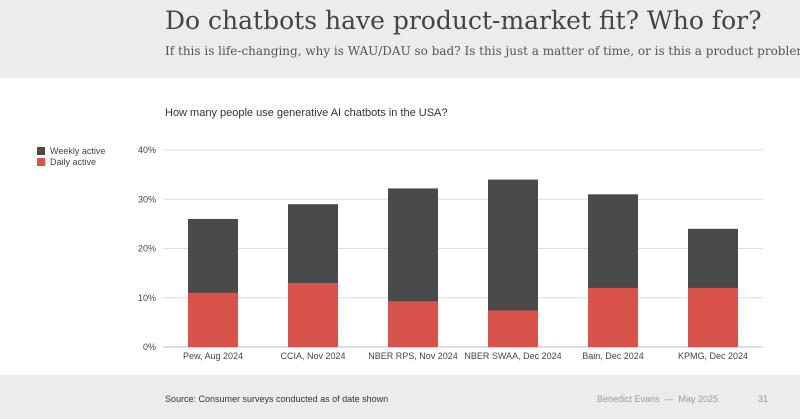 This screenshot has height=419, width=800. I want to click on legend-label-weekly: Weekly active, so click(78, 150).